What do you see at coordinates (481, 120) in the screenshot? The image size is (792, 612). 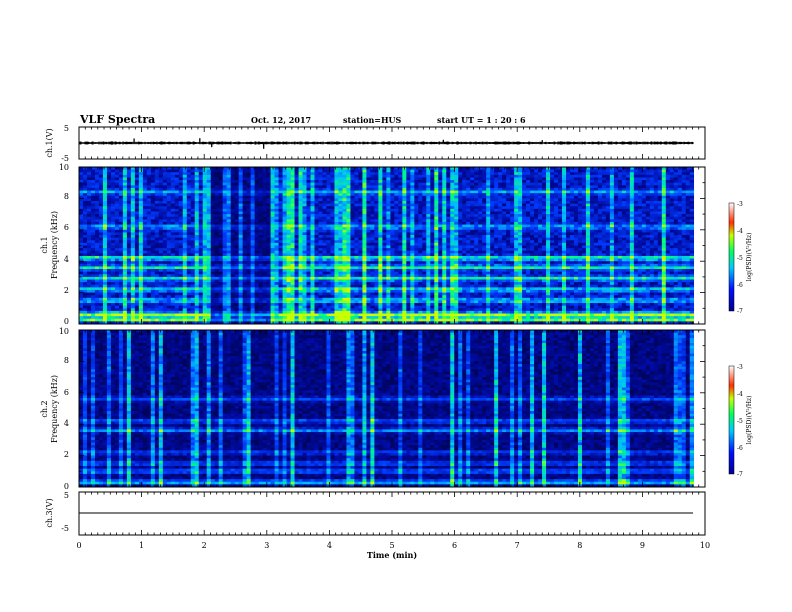 I see `start-time-label: start UT = 1 : 20 : 6` at bounding box center [481, 120].